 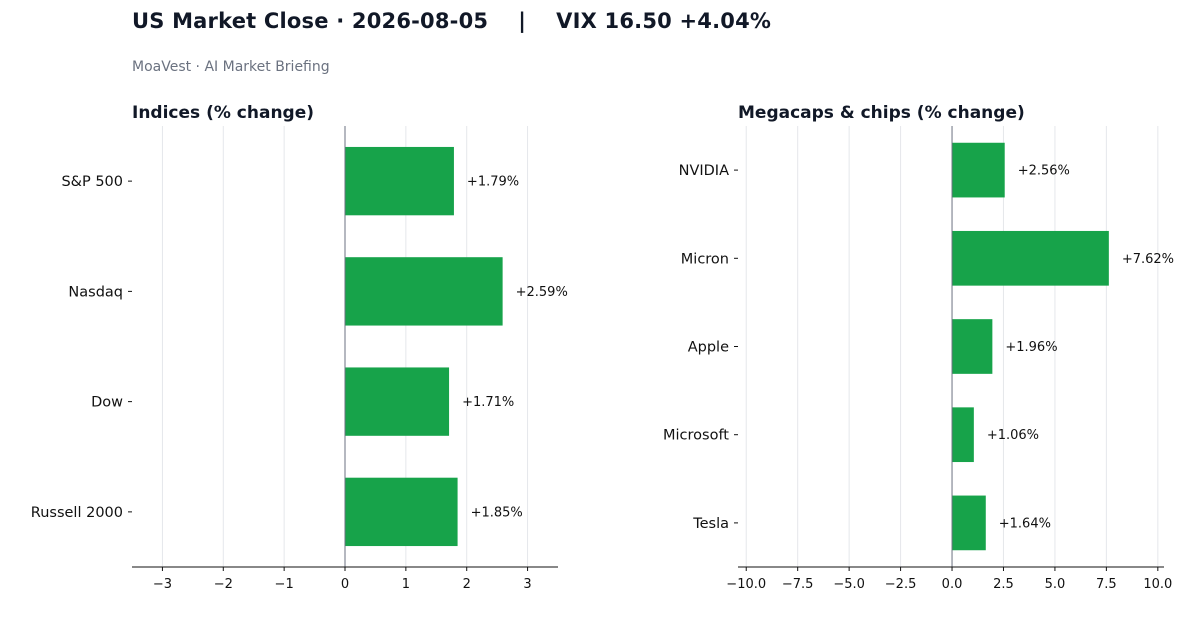 I want to click on chart2-xtick-label: 0.0, so click(x=952, y=584).